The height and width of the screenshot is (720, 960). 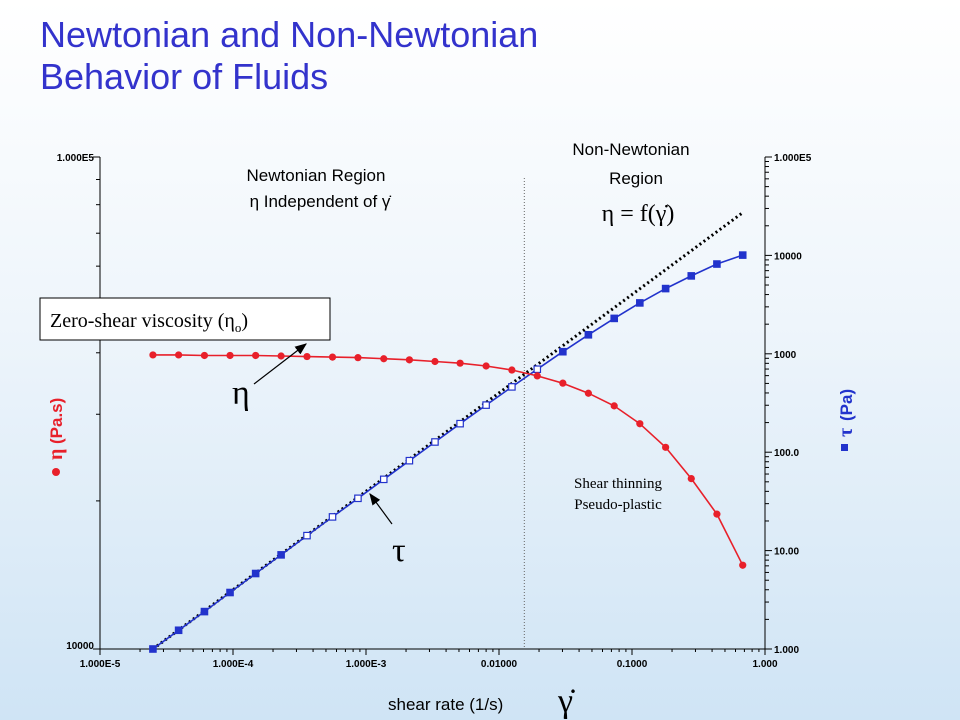 What do you see at coordinates (233, 664) in the screenshot?
I see `x-tick-label: 1.000E-4` at bounding box center [233, 664].